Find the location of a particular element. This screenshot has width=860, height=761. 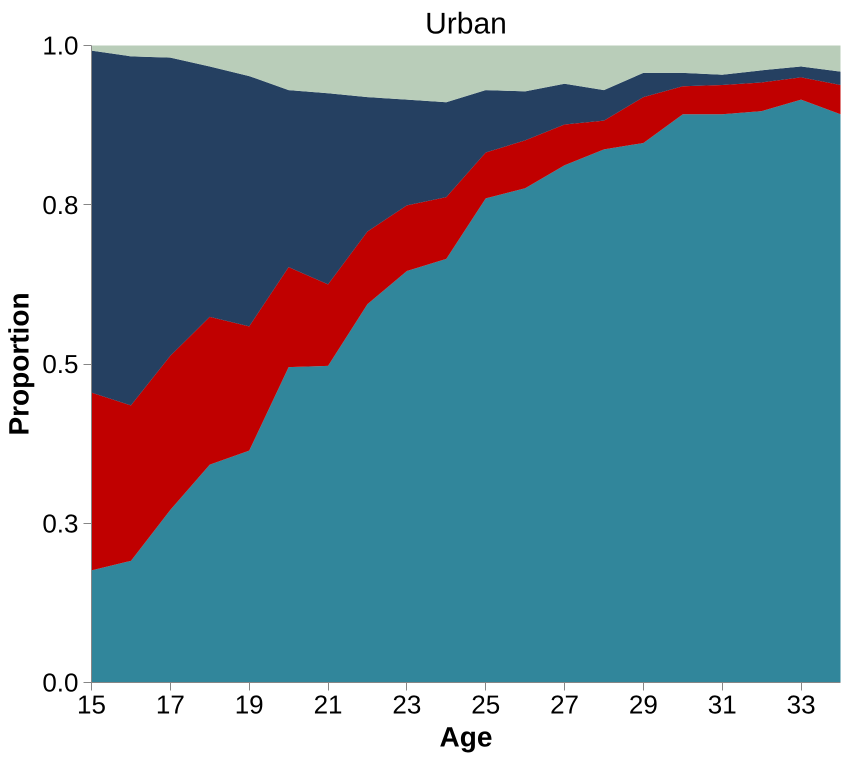

y-tick-label: 0.5 is located at coordinates (60, 364).